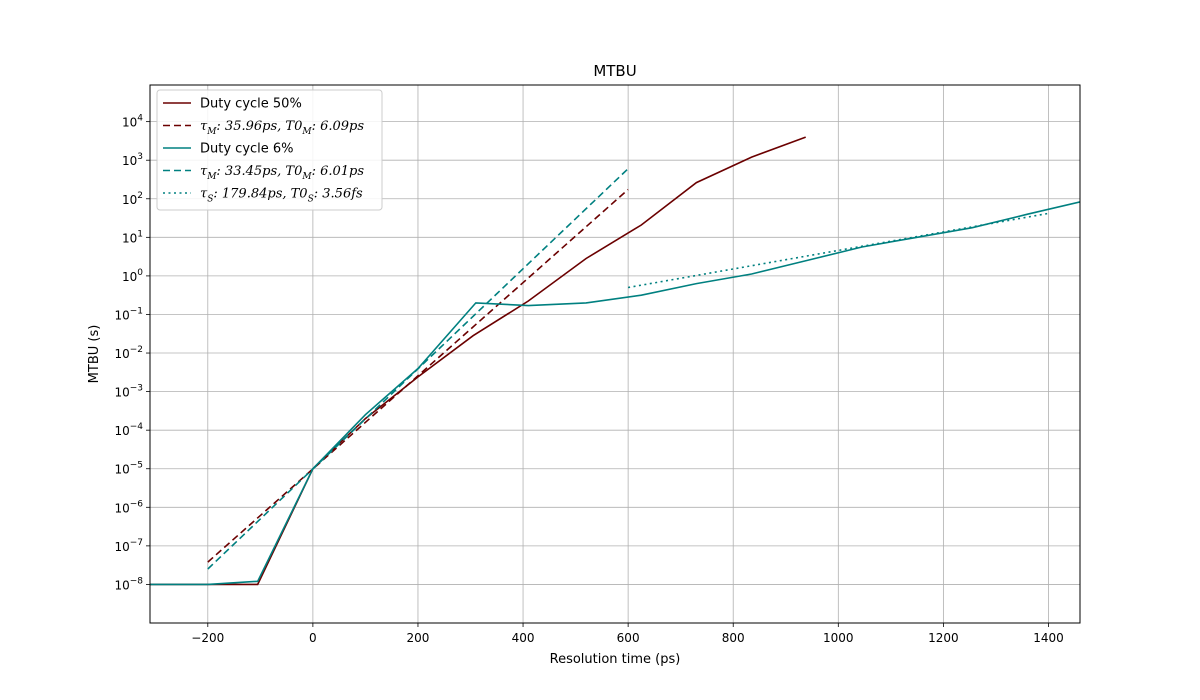  What do you see at coordinates (615, 659) in the screenshot?
I see `x-axis-label: Resolution time (ps)` at bounding box center [615, 659].